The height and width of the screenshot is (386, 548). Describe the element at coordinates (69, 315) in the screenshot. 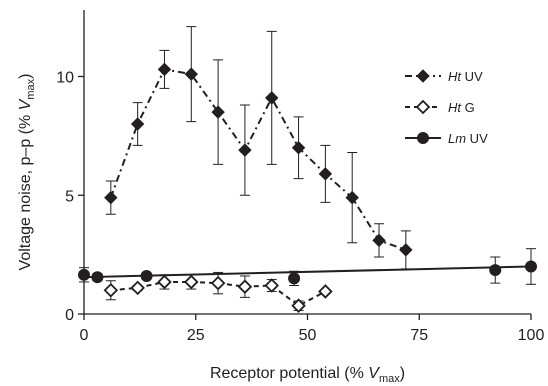

I see `y-tick-label: 0` at that location.